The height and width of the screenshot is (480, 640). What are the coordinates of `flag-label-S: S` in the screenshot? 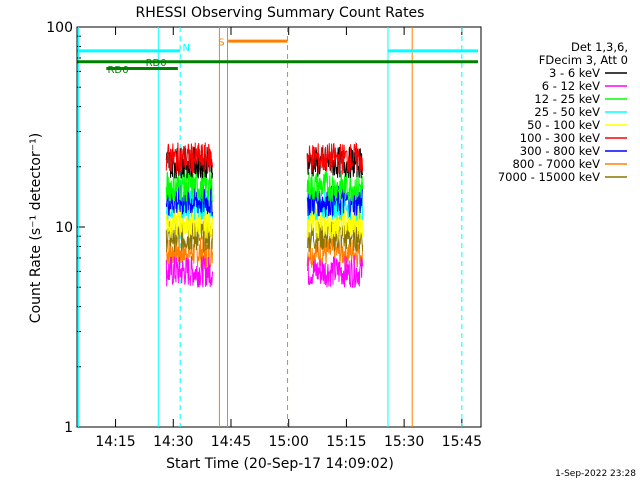 It's located at (221, 42).